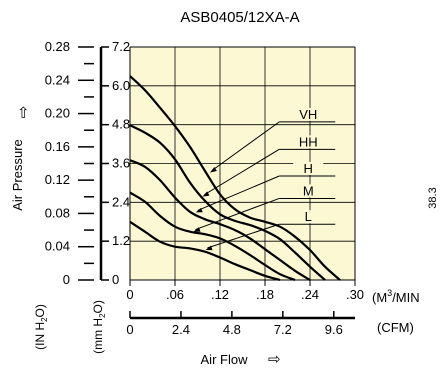 This screenshot has width=440, height=372. I want to click on x-tick-label-cfm: 4.8, so click(232, 329).